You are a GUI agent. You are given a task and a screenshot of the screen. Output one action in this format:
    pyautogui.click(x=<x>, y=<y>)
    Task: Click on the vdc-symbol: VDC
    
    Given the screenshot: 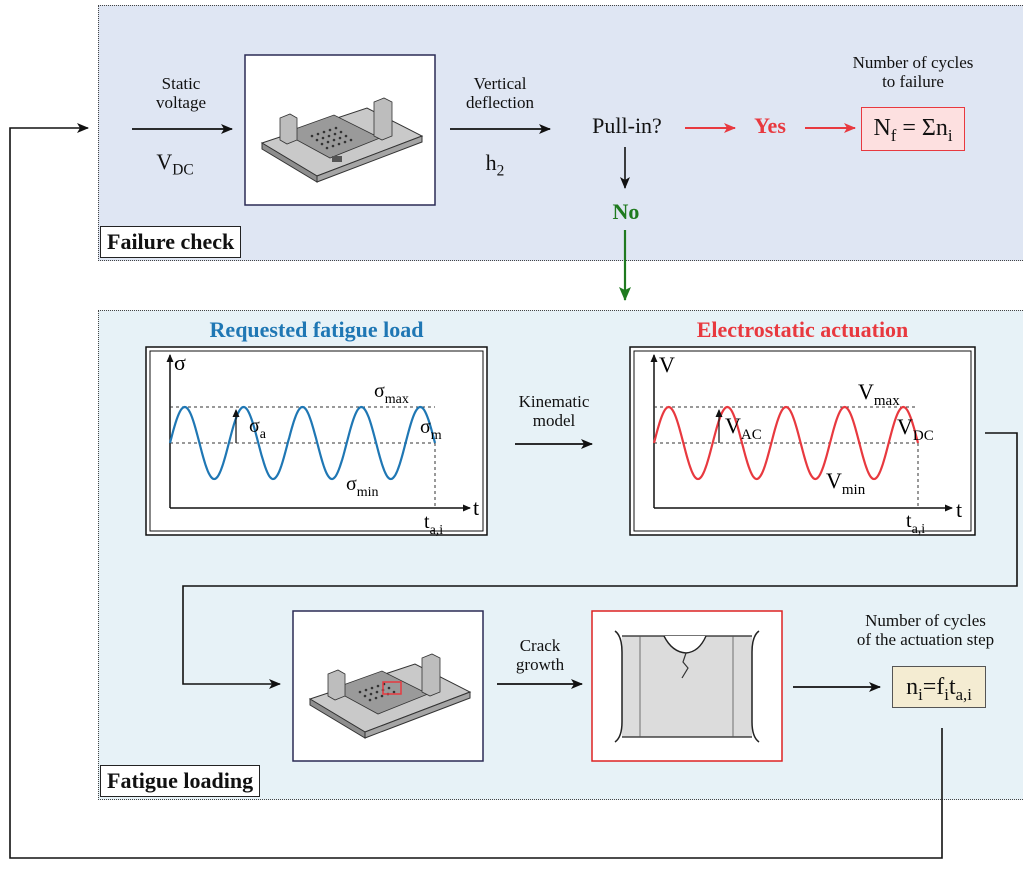 What is the action you would take?
    pyautogui.click(x=175, y=164)
    